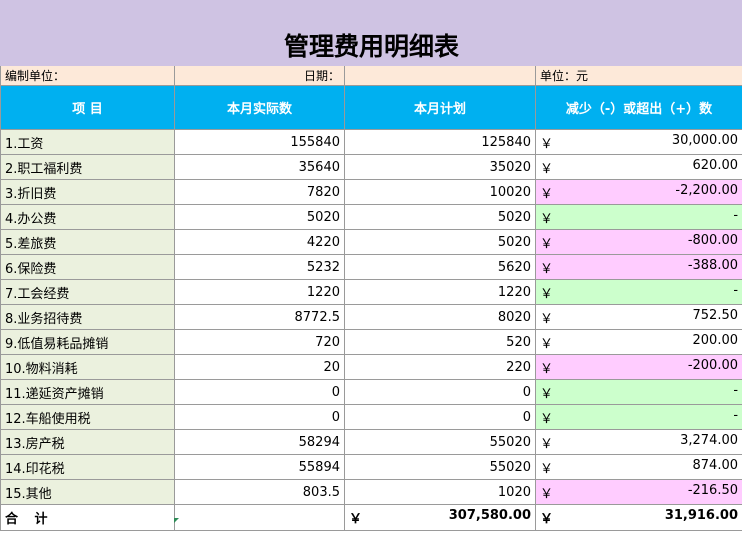 Image resolution: width=742 pixels, height=547 pixels. Describe the element at coordinates (638, 107) in the screenshot. I see `header-diff: 减少（-）或超出（+）数` at that location.